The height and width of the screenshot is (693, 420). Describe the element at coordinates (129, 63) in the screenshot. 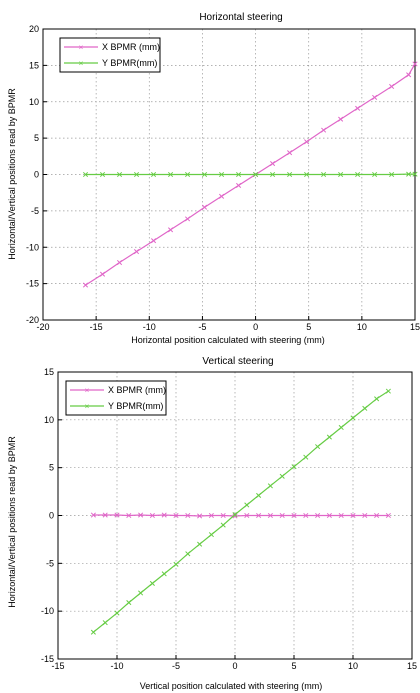

I see `legend-label-y-bpmr: Y BPMR(mm)` at that location.